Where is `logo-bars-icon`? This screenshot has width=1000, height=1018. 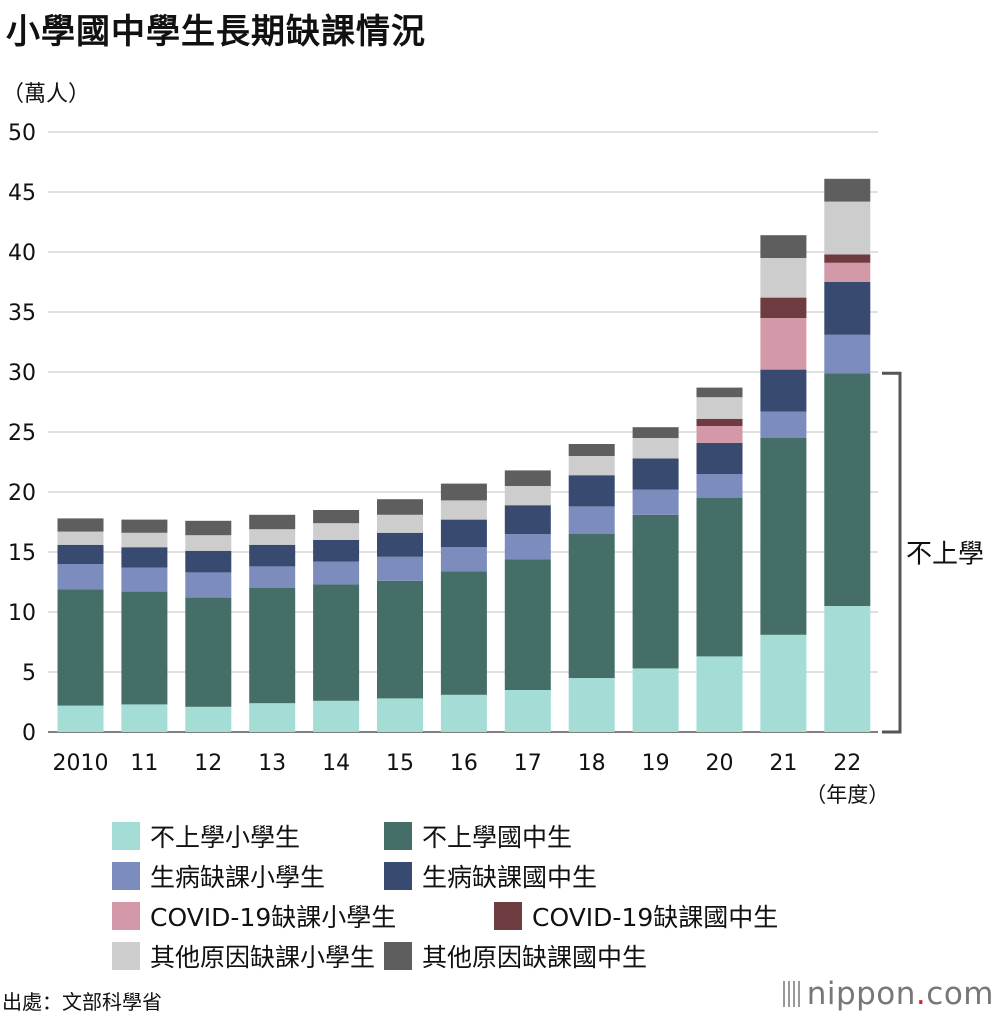
logo-bars-icon is located at coordinates (791, 994).